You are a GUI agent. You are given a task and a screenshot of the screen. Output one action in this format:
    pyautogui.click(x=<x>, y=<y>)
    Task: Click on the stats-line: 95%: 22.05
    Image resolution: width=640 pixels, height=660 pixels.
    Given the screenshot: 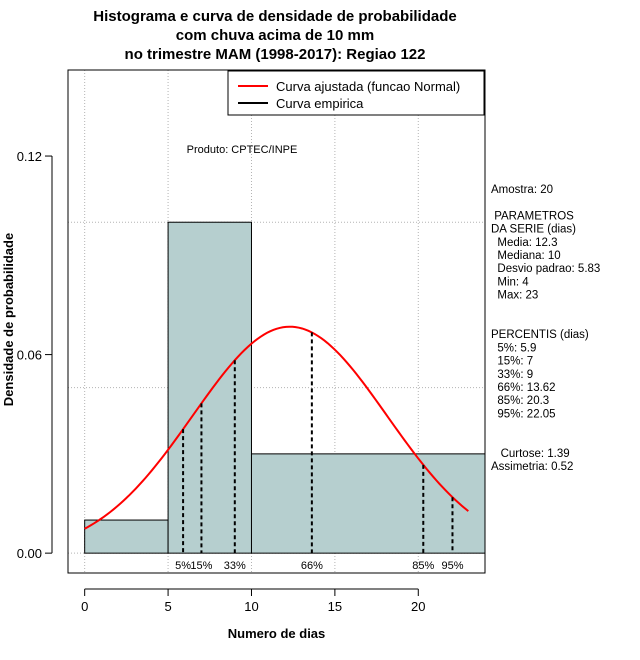 What is the action you would take?
    pyautogui.click(x=523, y=414)
    